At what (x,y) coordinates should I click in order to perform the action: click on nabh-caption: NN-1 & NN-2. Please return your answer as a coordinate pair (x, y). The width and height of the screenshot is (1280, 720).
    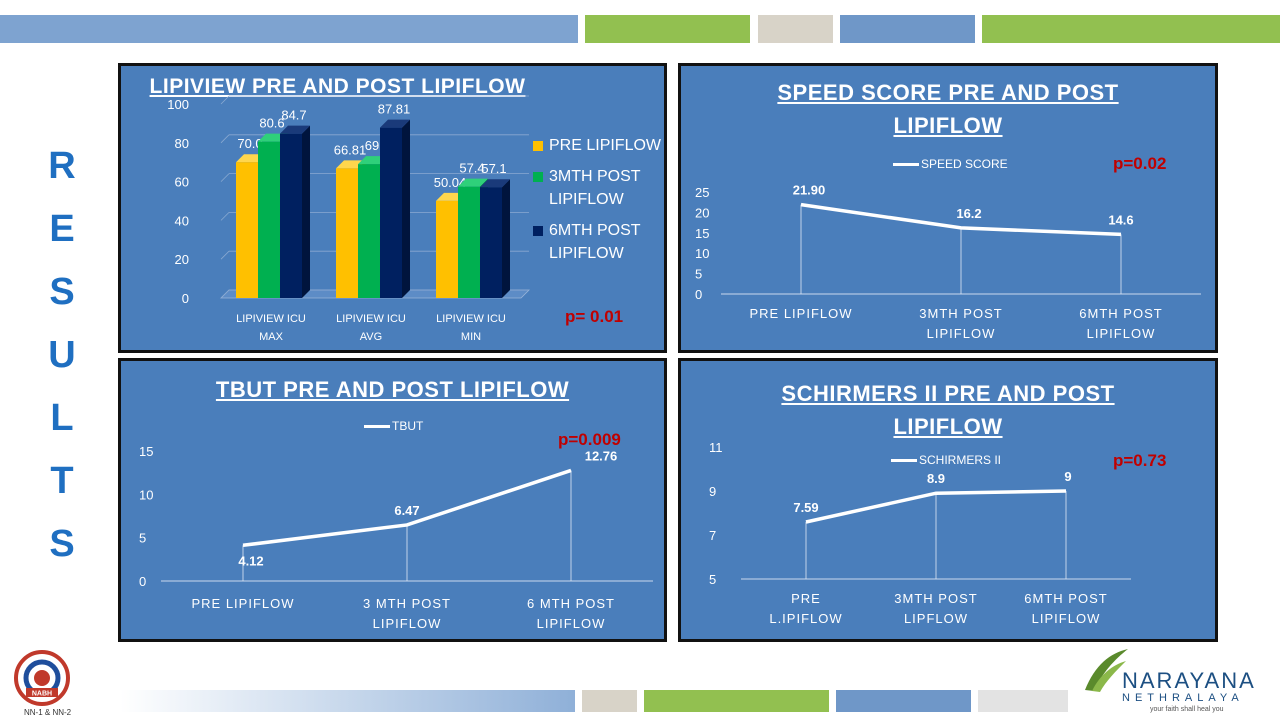
    Looking at the image, I should click on (48, 712).